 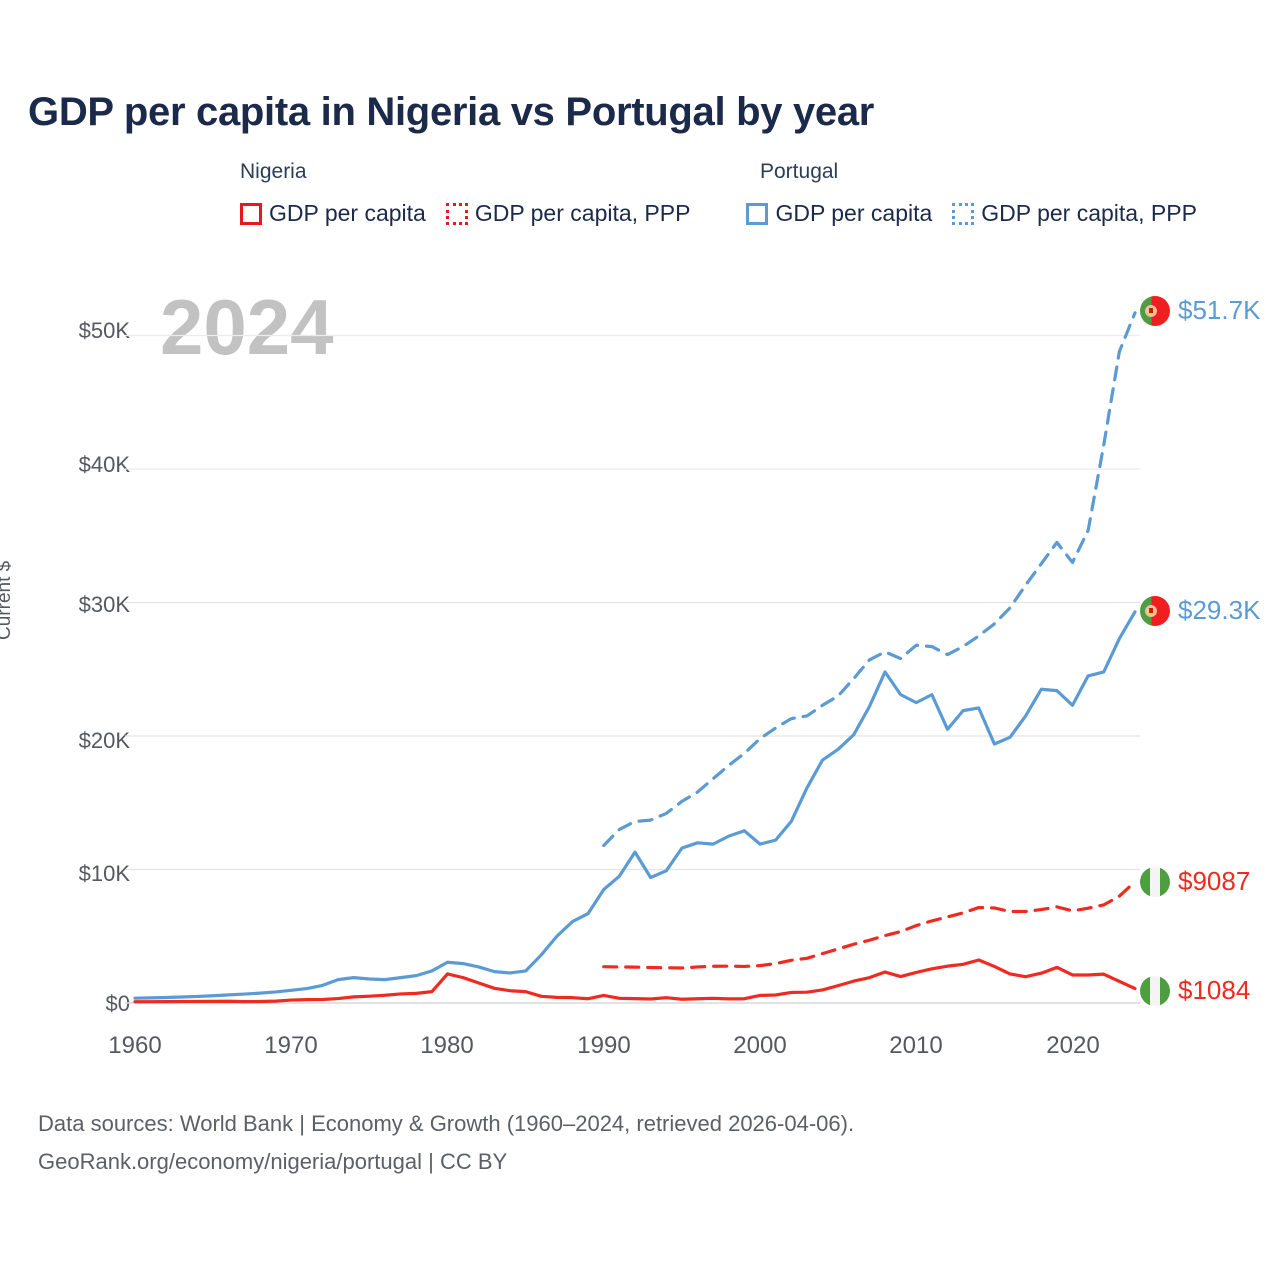 I want to click on legend-swatch-solid-blue-icon, so click(x=757, y=213).